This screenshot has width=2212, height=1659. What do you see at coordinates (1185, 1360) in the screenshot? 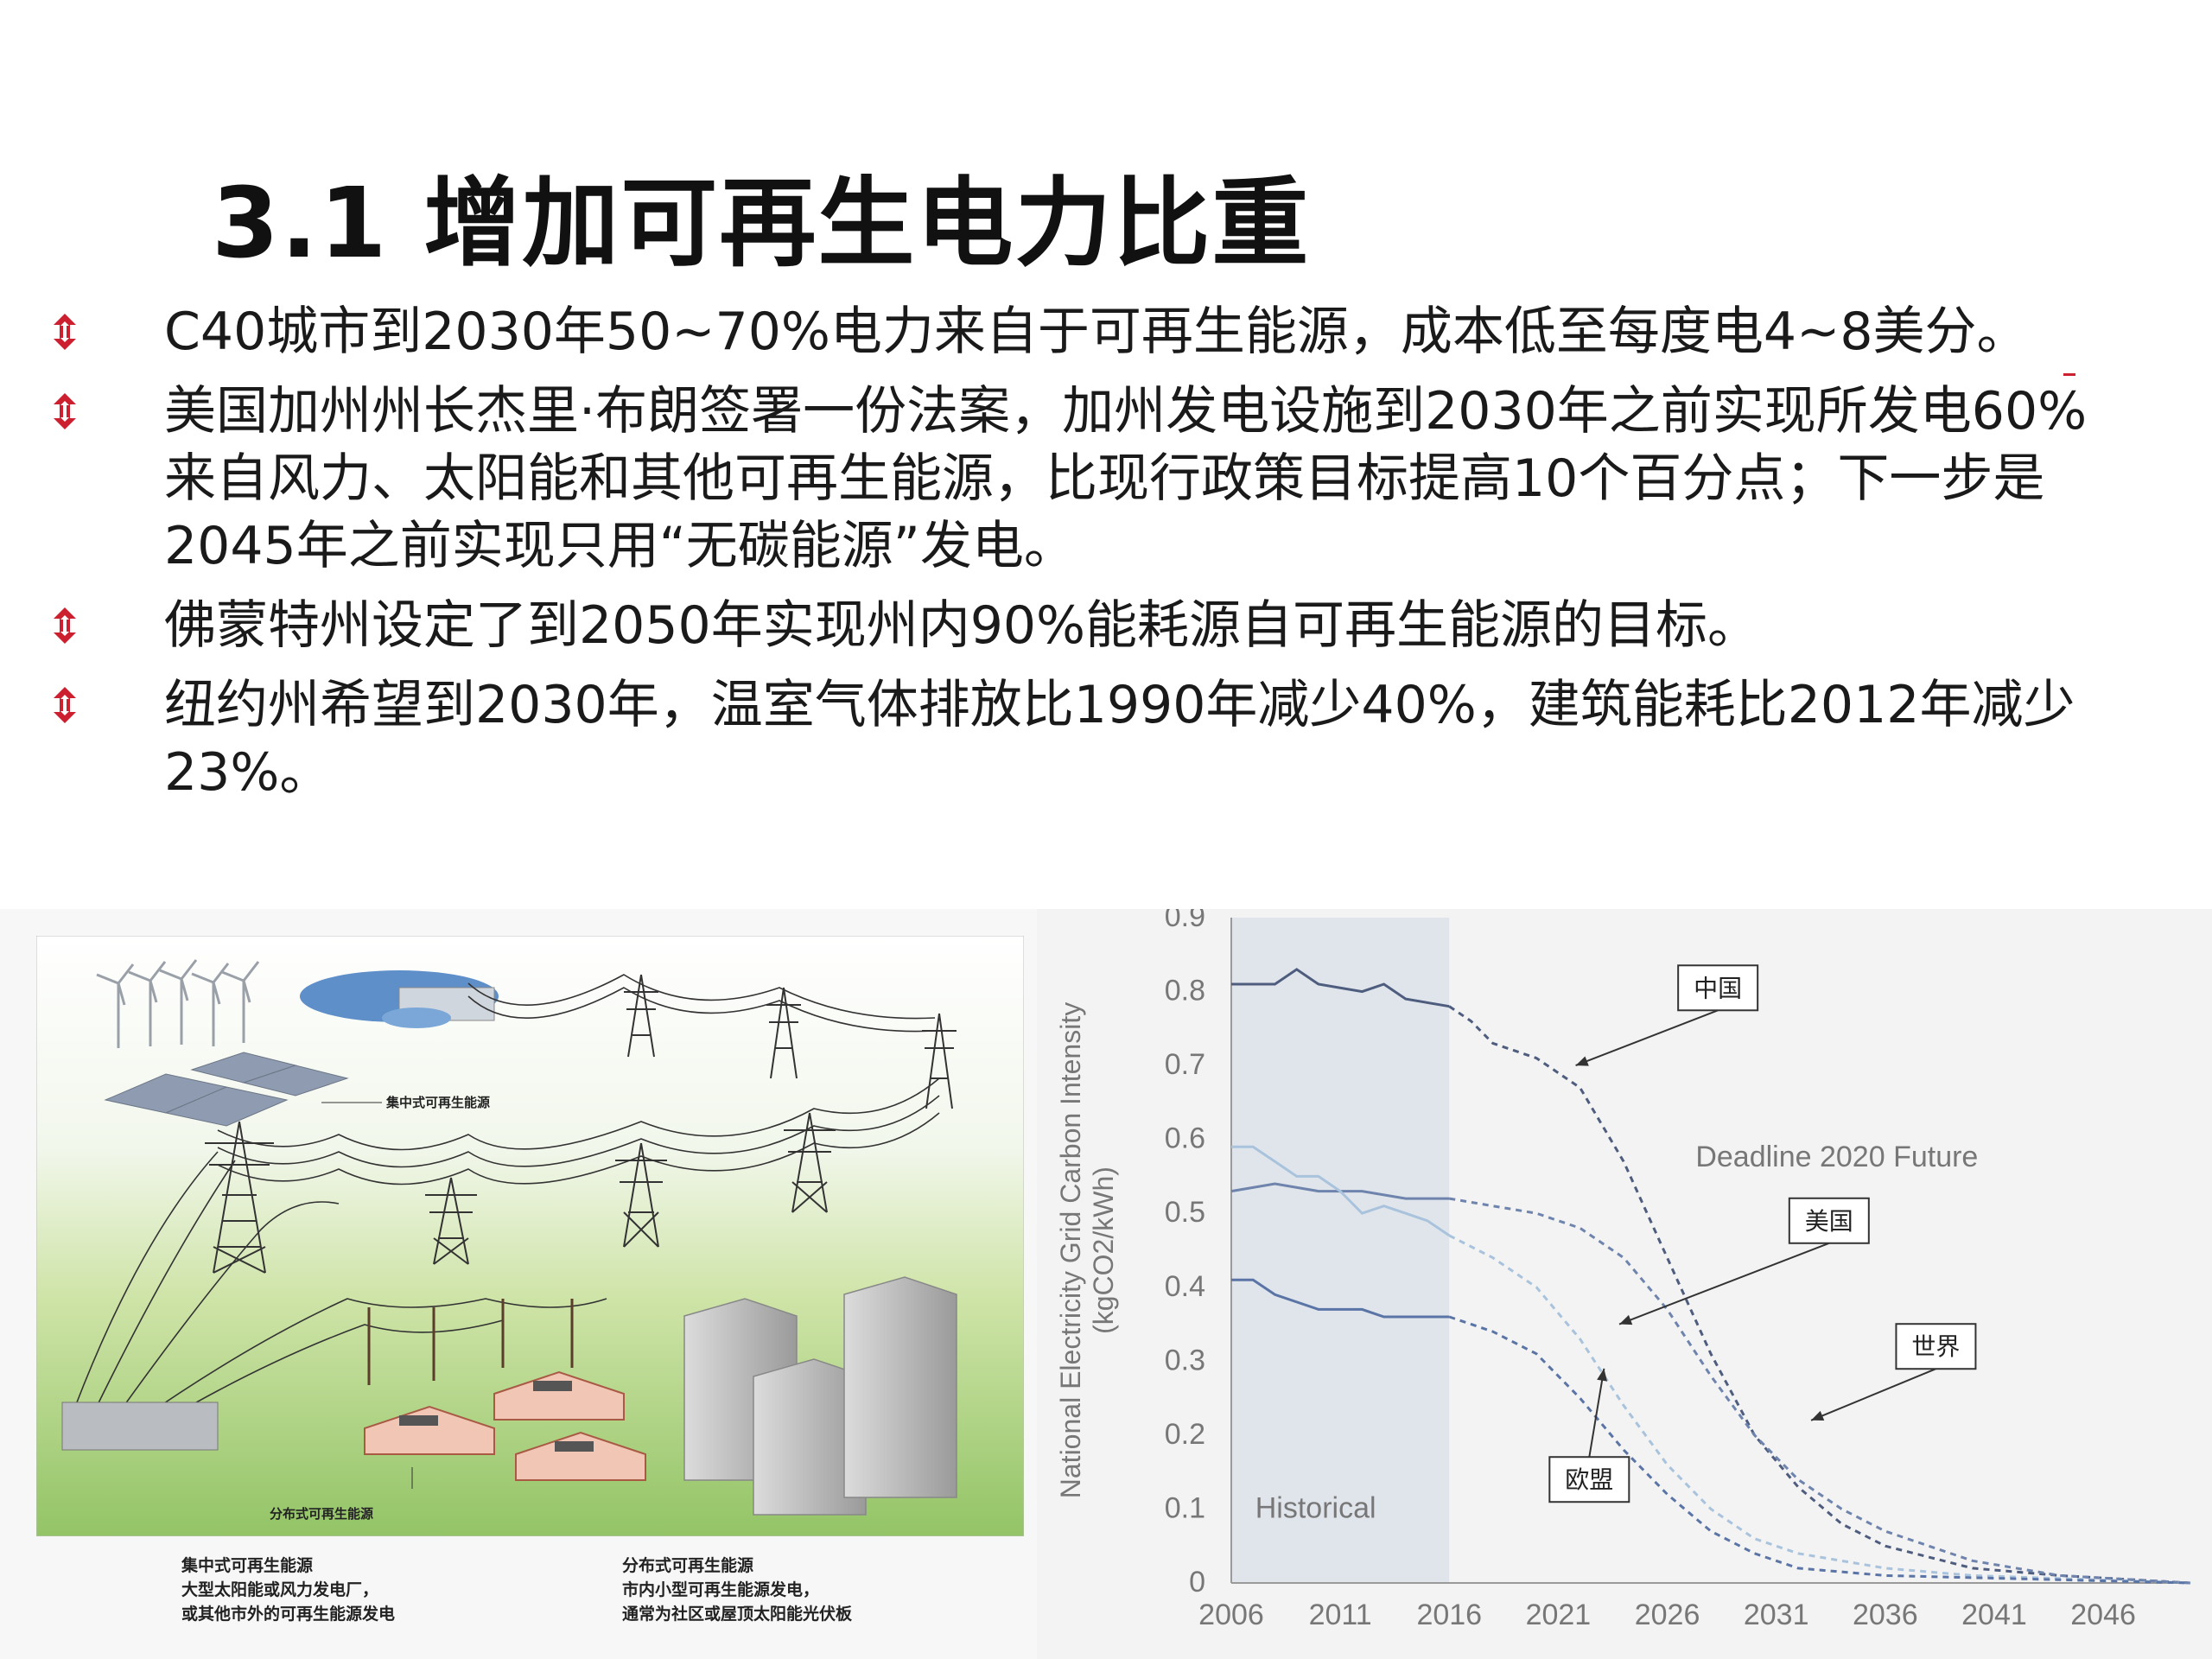
I see `y-tick-label: 0.3` at bounding box center [1185, 1360].